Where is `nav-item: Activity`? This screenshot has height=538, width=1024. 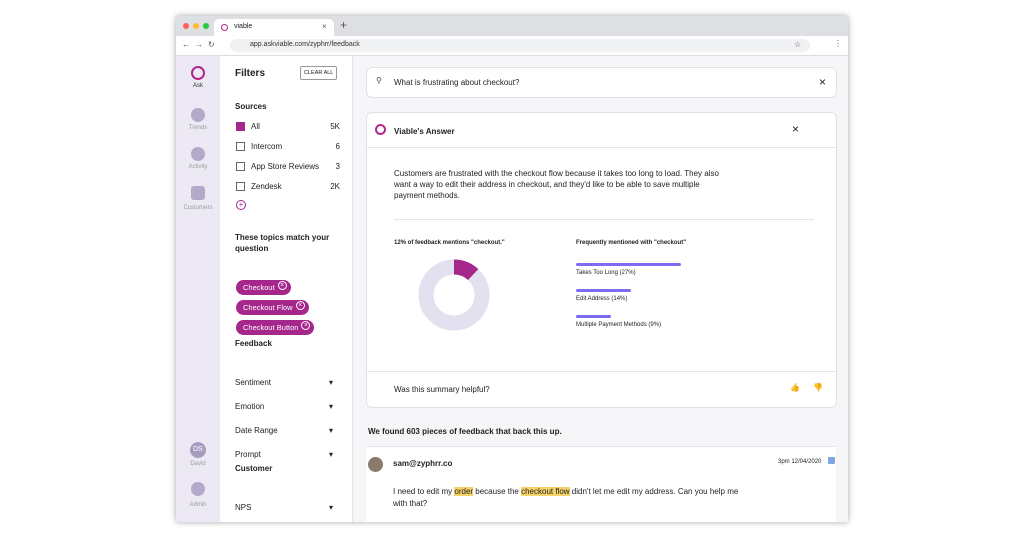 nav-item: Activity is located at coordinates (198, 167).